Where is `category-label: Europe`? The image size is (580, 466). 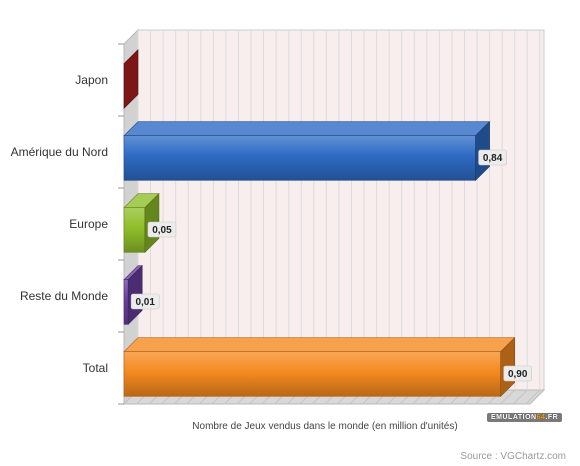 category-label: Europe is located at coordinates (88, 224).